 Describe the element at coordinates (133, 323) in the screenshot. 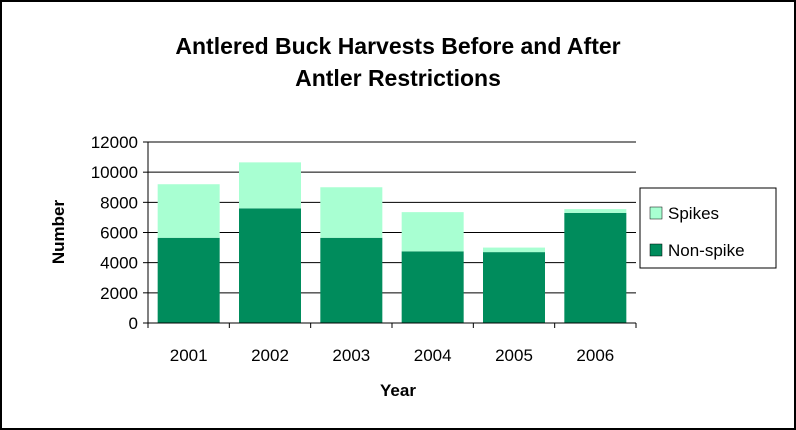

I see `y-tick-label: 0` at that location.